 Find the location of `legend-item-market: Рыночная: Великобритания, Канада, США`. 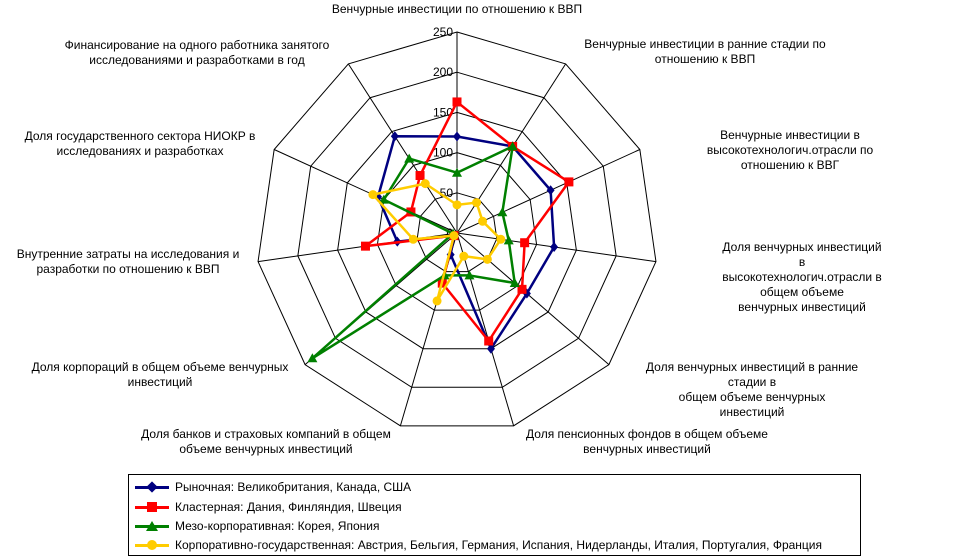

legend-item-market: Рыночная: Великобритания, Канада, США is located at coordinates (494, 487).